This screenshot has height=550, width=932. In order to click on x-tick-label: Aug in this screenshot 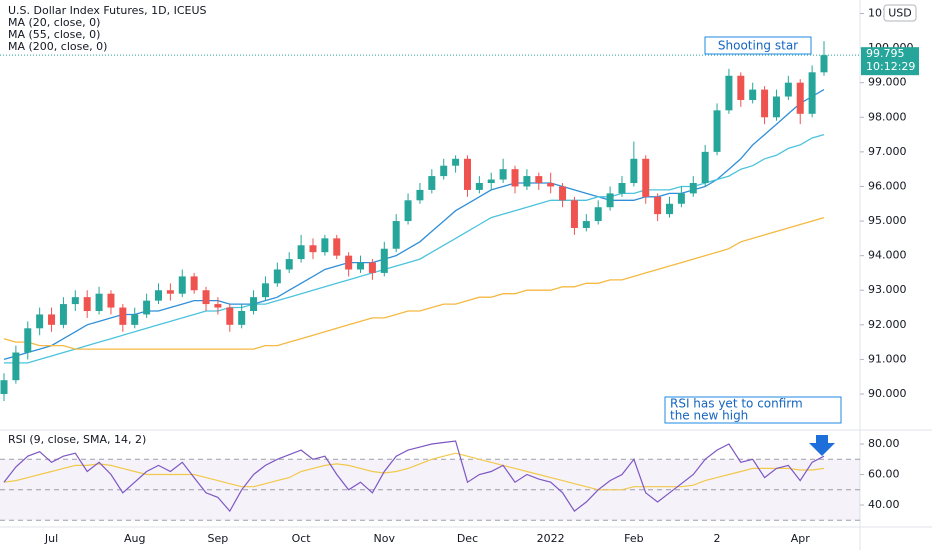, I will do `click(134, 538)`.